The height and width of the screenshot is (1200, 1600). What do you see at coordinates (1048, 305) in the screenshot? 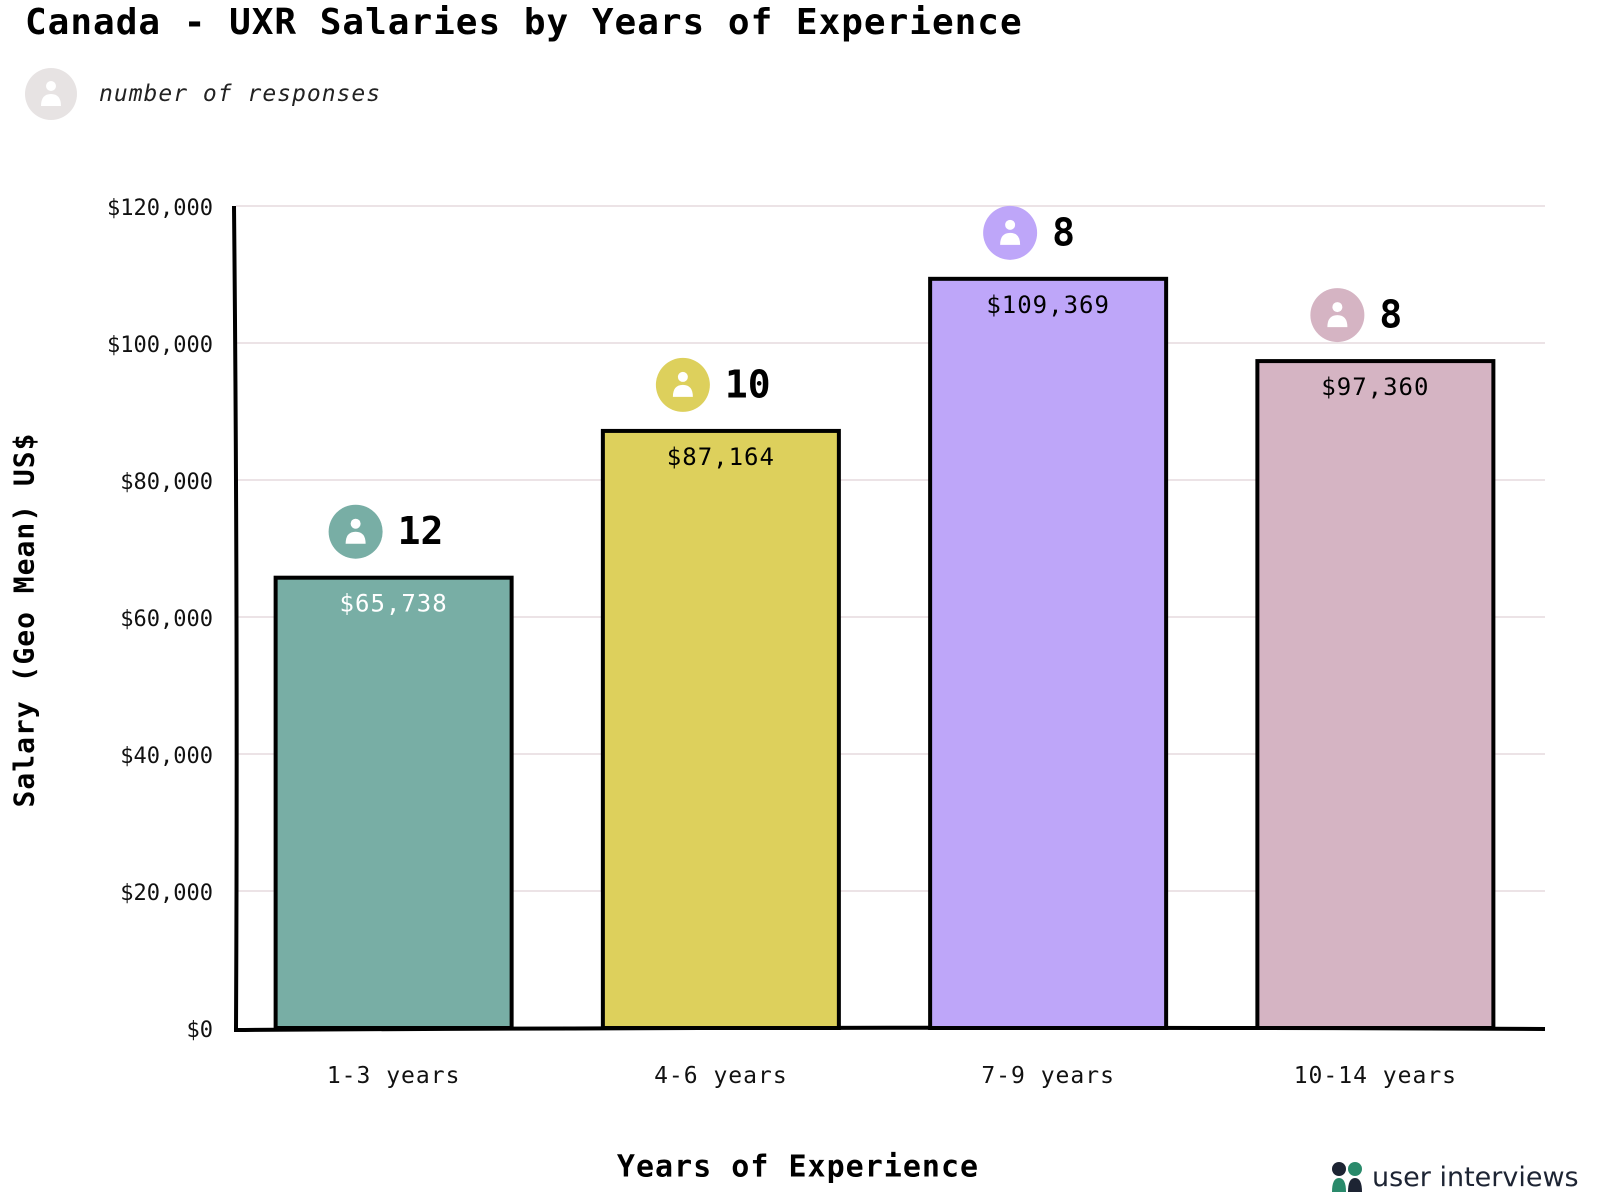
I see `bar-value-label: $109,369` at bounding box center [1048, 305].